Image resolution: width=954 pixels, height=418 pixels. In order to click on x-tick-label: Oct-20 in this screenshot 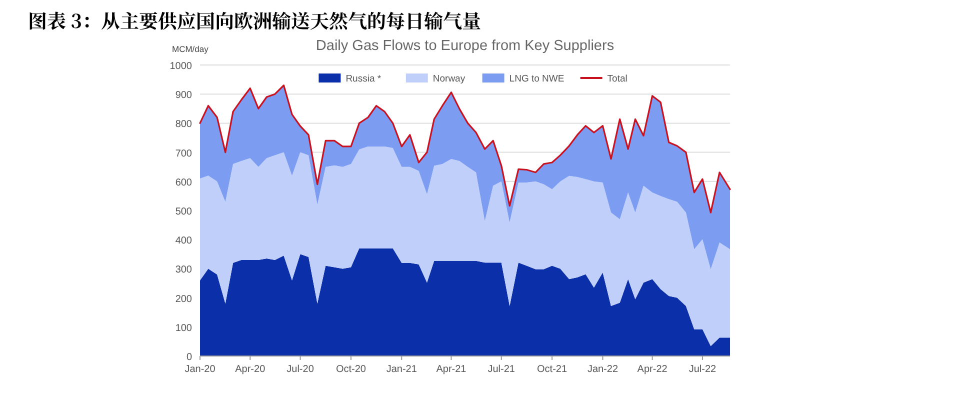, I will do `click(351, 369)`.